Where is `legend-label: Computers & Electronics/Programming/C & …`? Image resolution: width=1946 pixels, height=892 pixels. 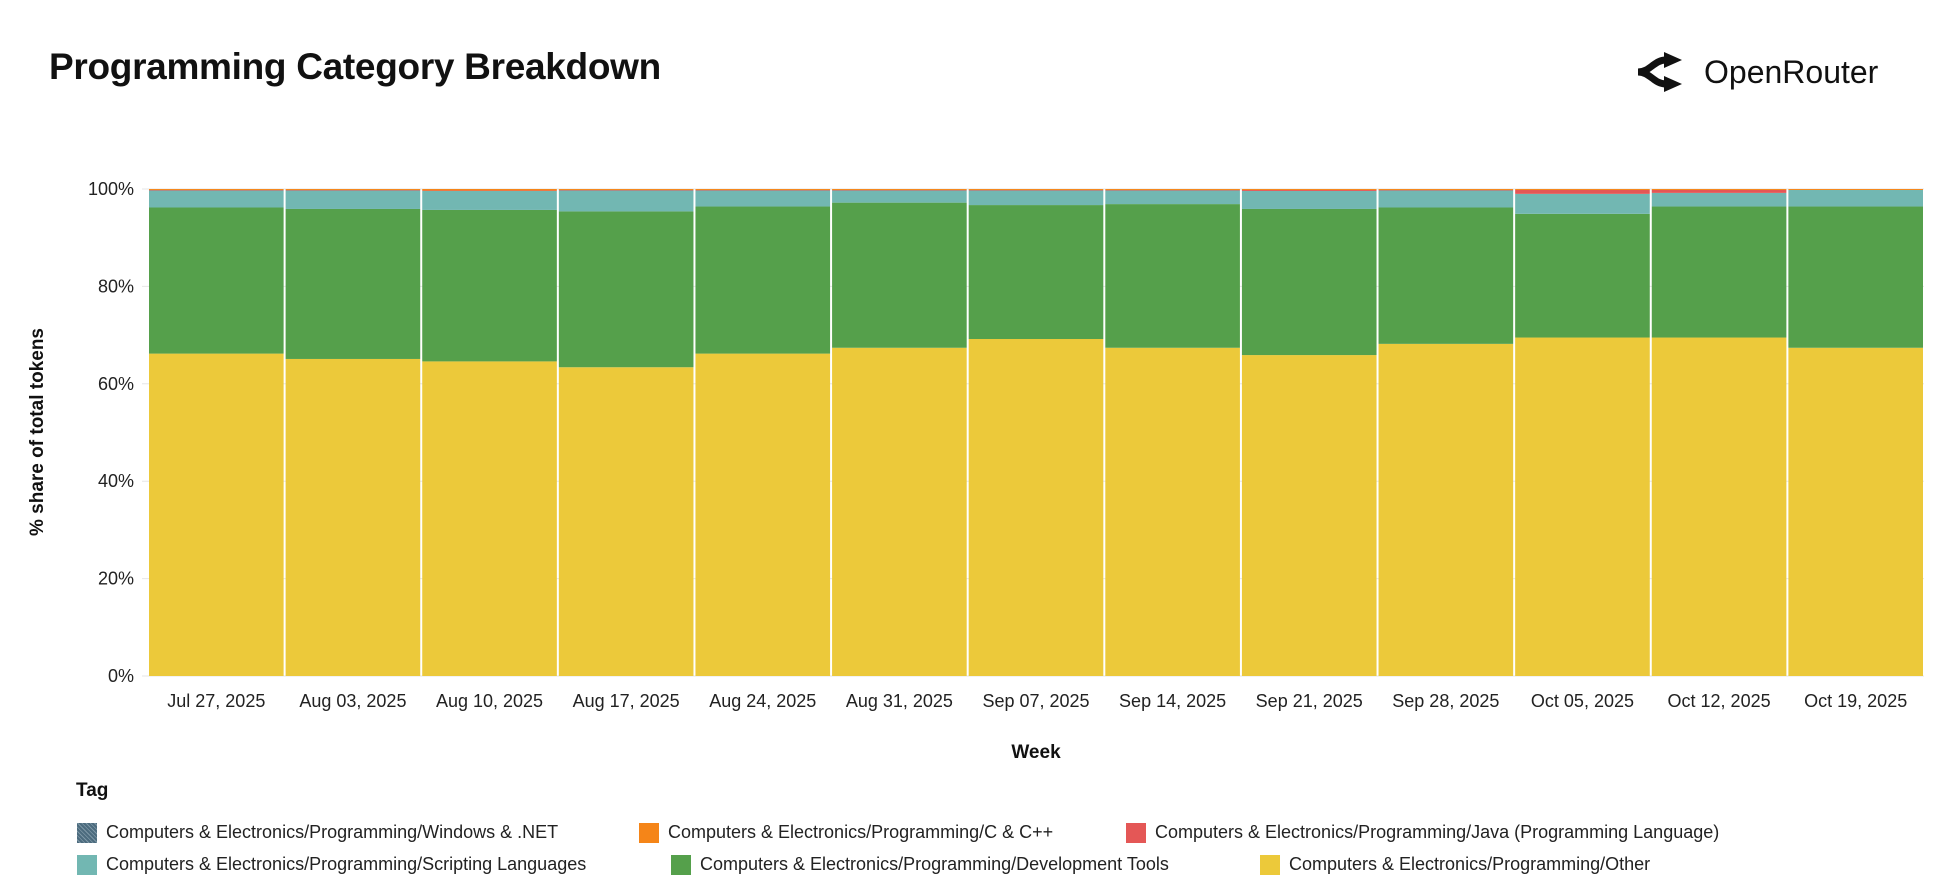
legend-label: Computers & Electronics/Programming/C & … is located at coordinates (861, 832).